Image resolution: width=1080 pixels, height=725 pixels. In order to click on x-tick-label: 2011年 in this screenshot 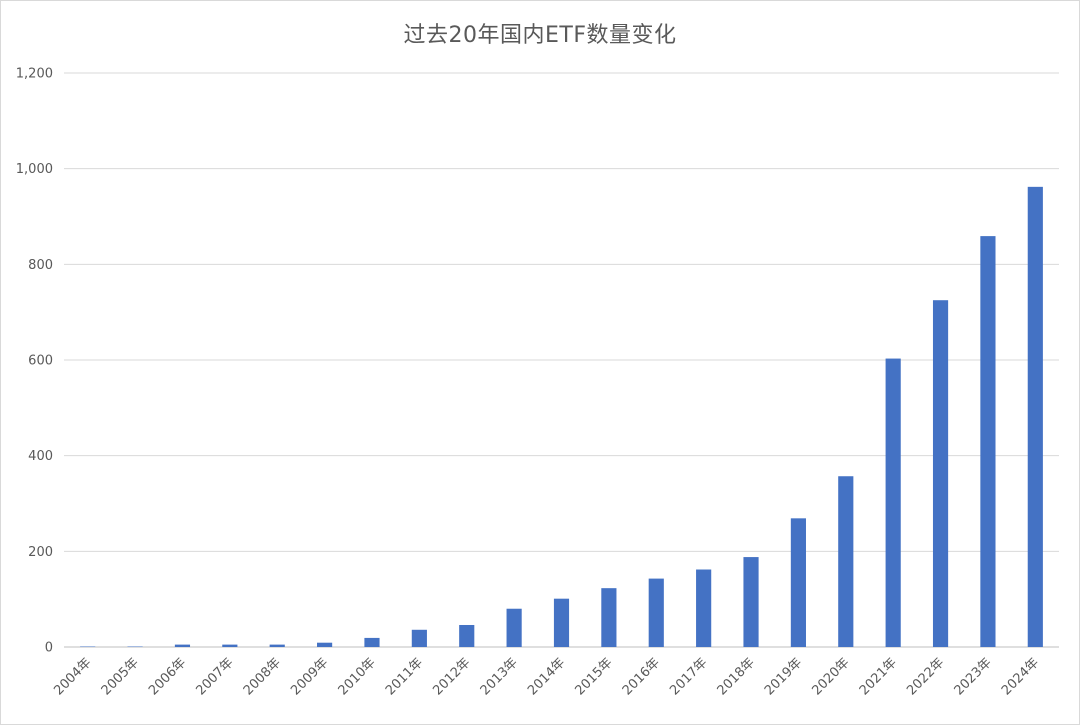, I will do `click(404, 676)`.